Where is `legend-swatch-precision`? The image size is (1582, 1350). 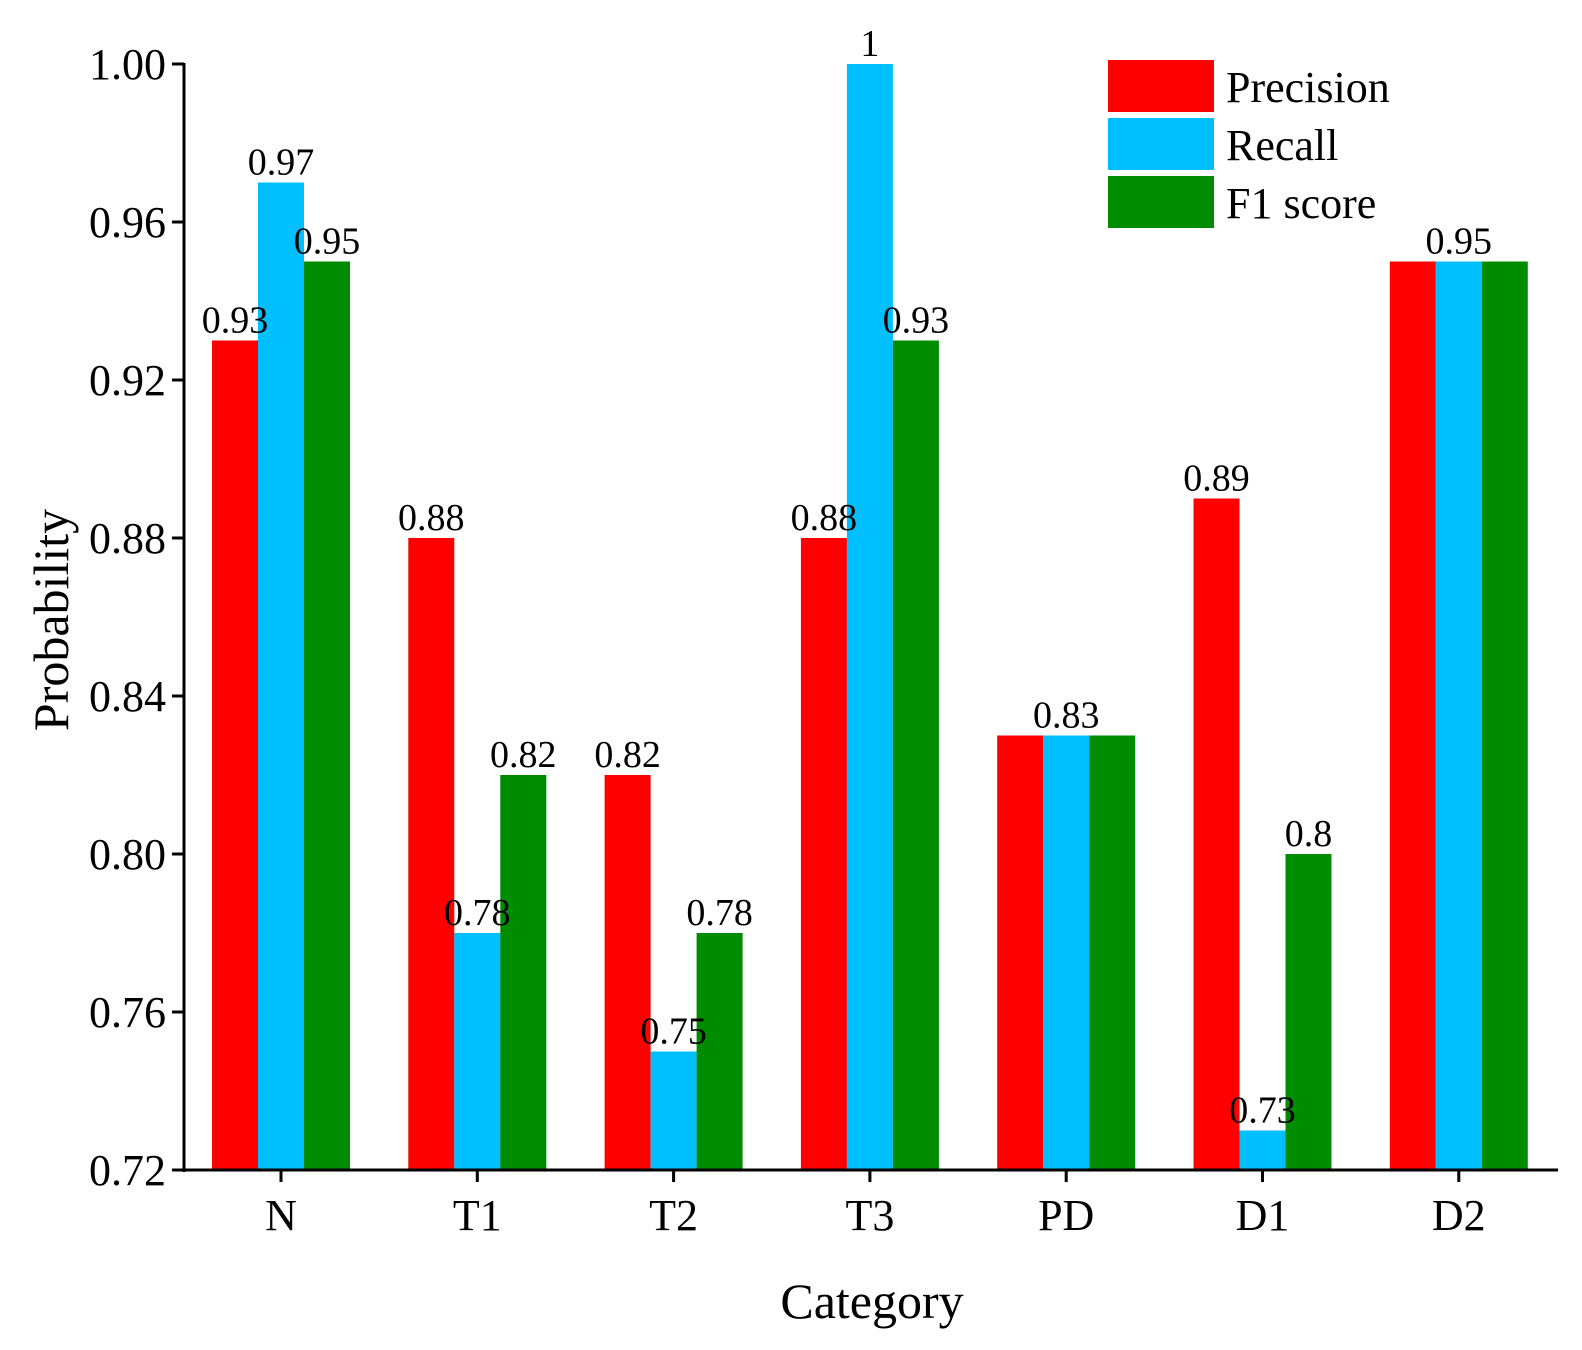
legend-swatch-precision is located at coordinates (1161, 86).